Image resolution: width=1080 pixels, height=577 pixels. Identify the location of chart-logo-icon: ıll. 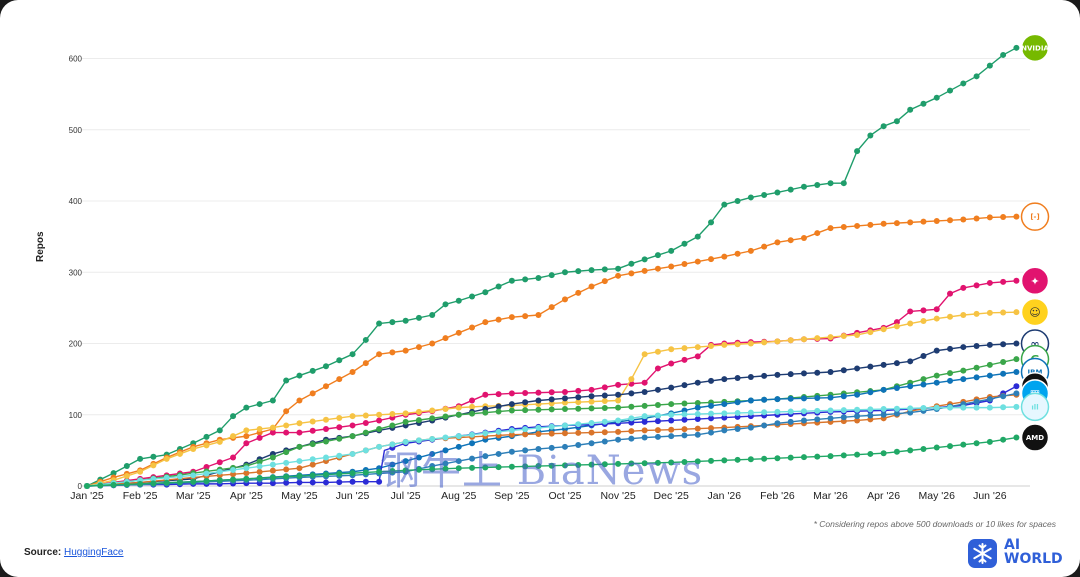
(1035, 407).